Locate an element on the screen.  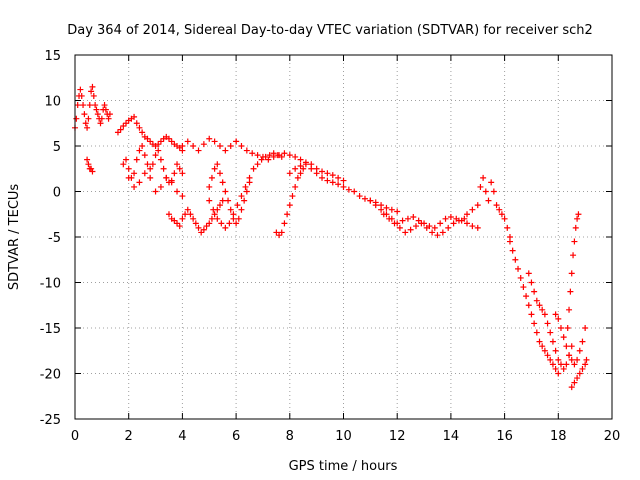
x-tick-label: 14 is located at coordinates (451, 436).